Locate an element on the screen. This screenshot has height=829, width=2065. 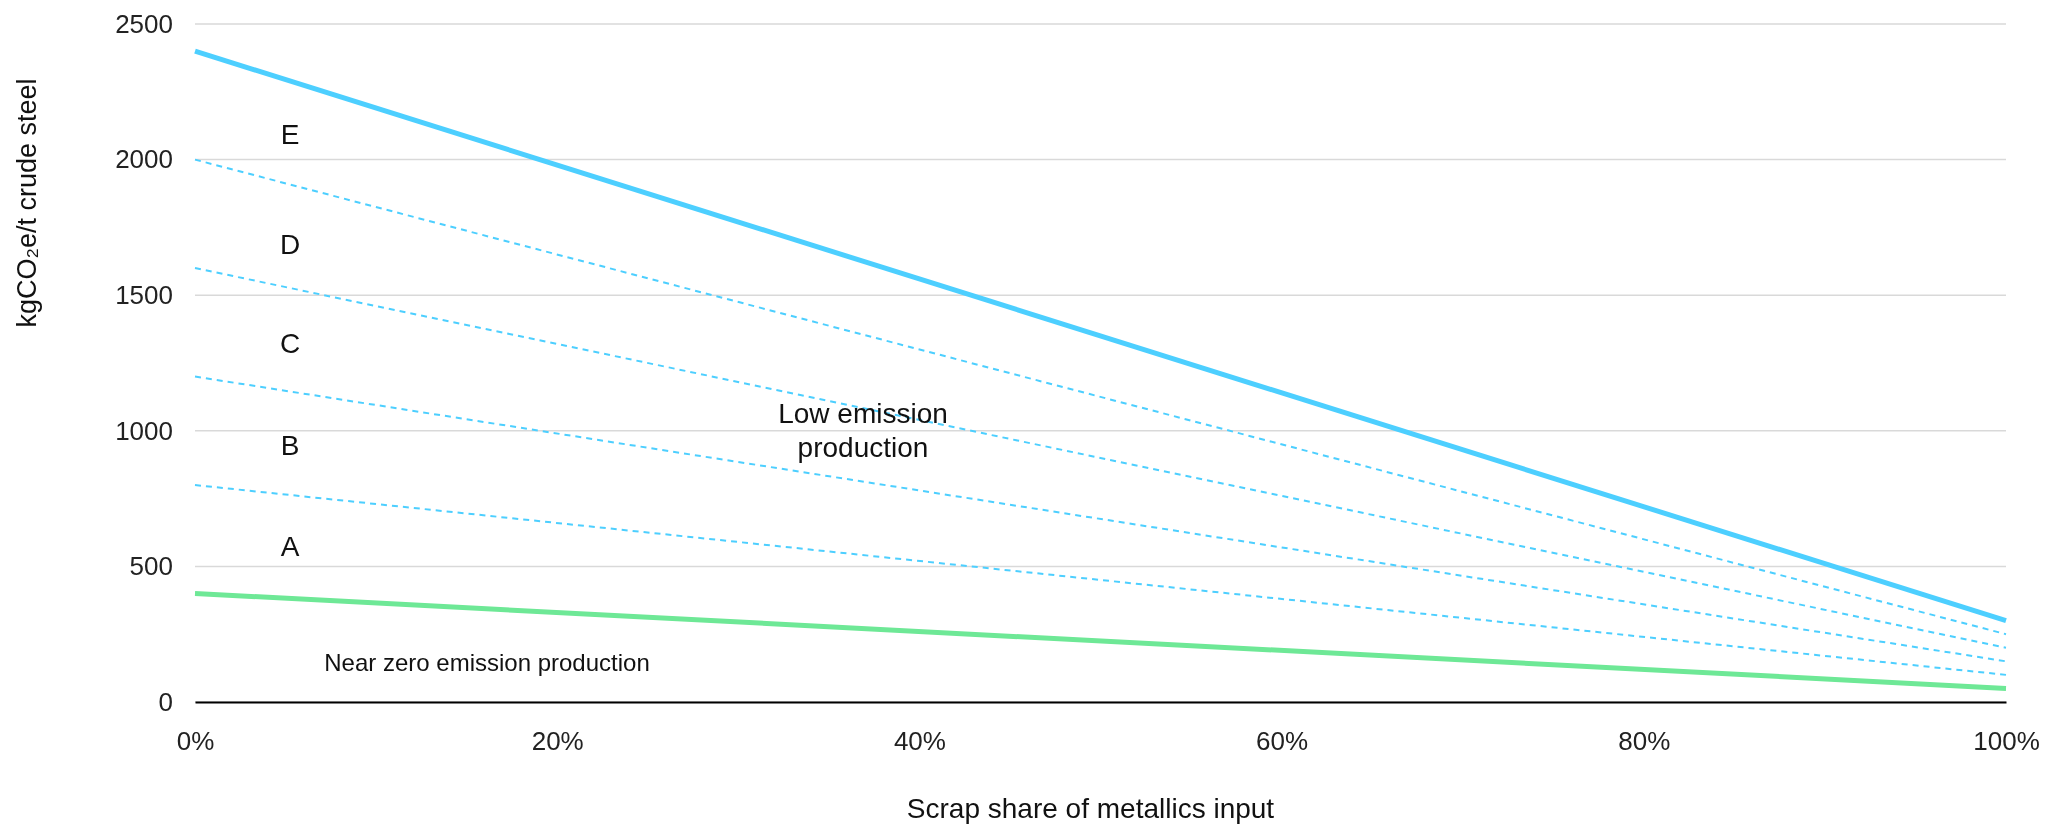
y-axis-title: kgCO₂e/t crude steel is located at coordinates (27, 203).